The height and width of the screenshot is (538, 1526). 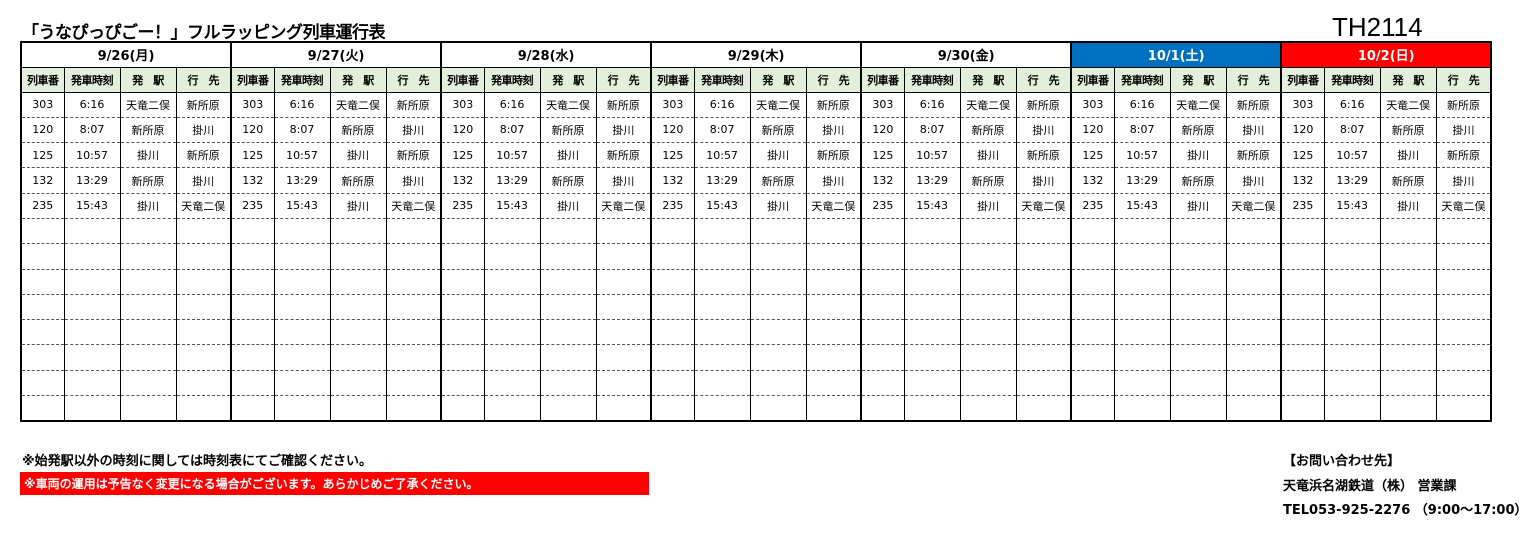 I want to click on departure-time: 13:29, so click(x=512, y=180).